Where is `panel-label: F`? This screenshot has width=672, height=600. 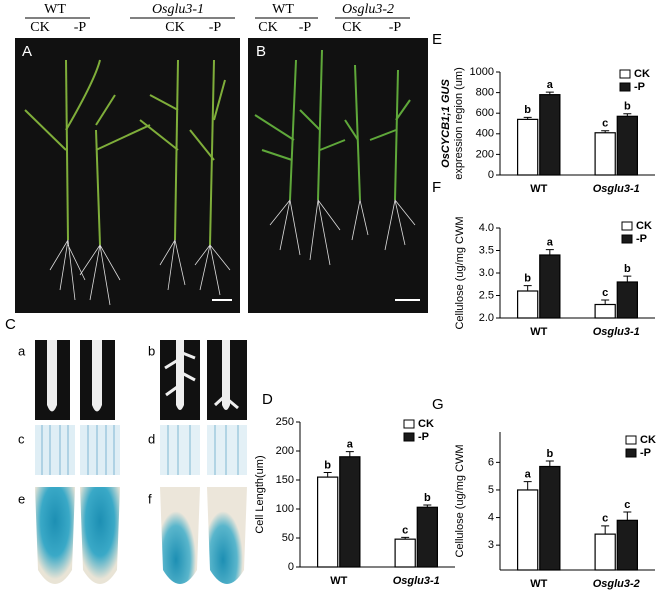
panel-label: F is located at coordinates (436, 187).